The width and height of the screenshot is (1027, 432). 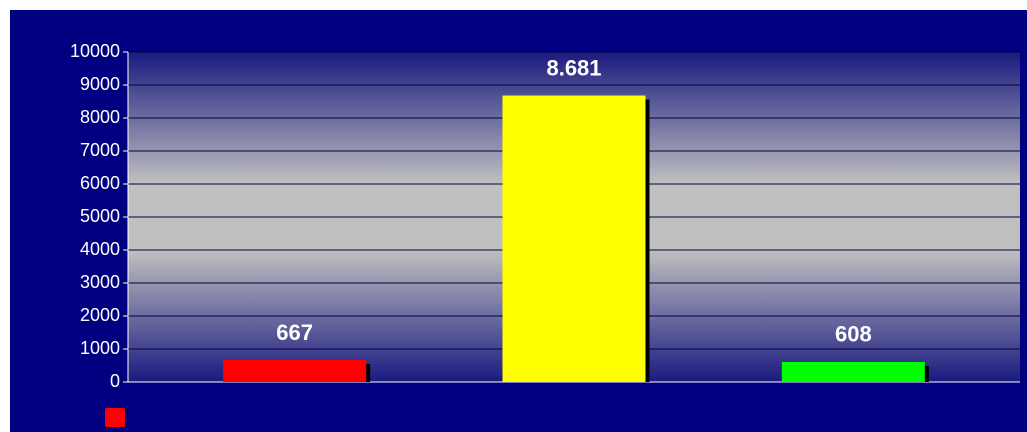 What do you see at coordinates (294, 332) in the screenshot?
I see `data-label: 667` at bounding box center [294, 332].